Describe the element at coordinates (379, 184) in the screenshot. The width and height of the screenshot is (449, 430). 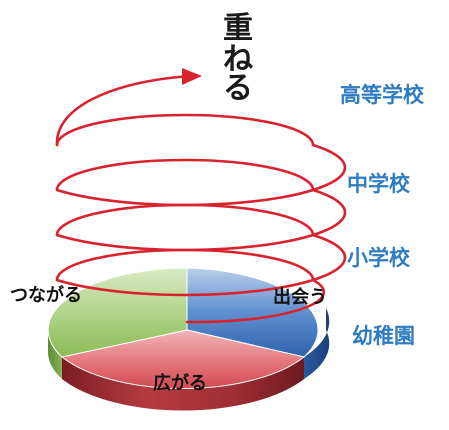
I see `stage-label-junior-high: 中学校` at that location.